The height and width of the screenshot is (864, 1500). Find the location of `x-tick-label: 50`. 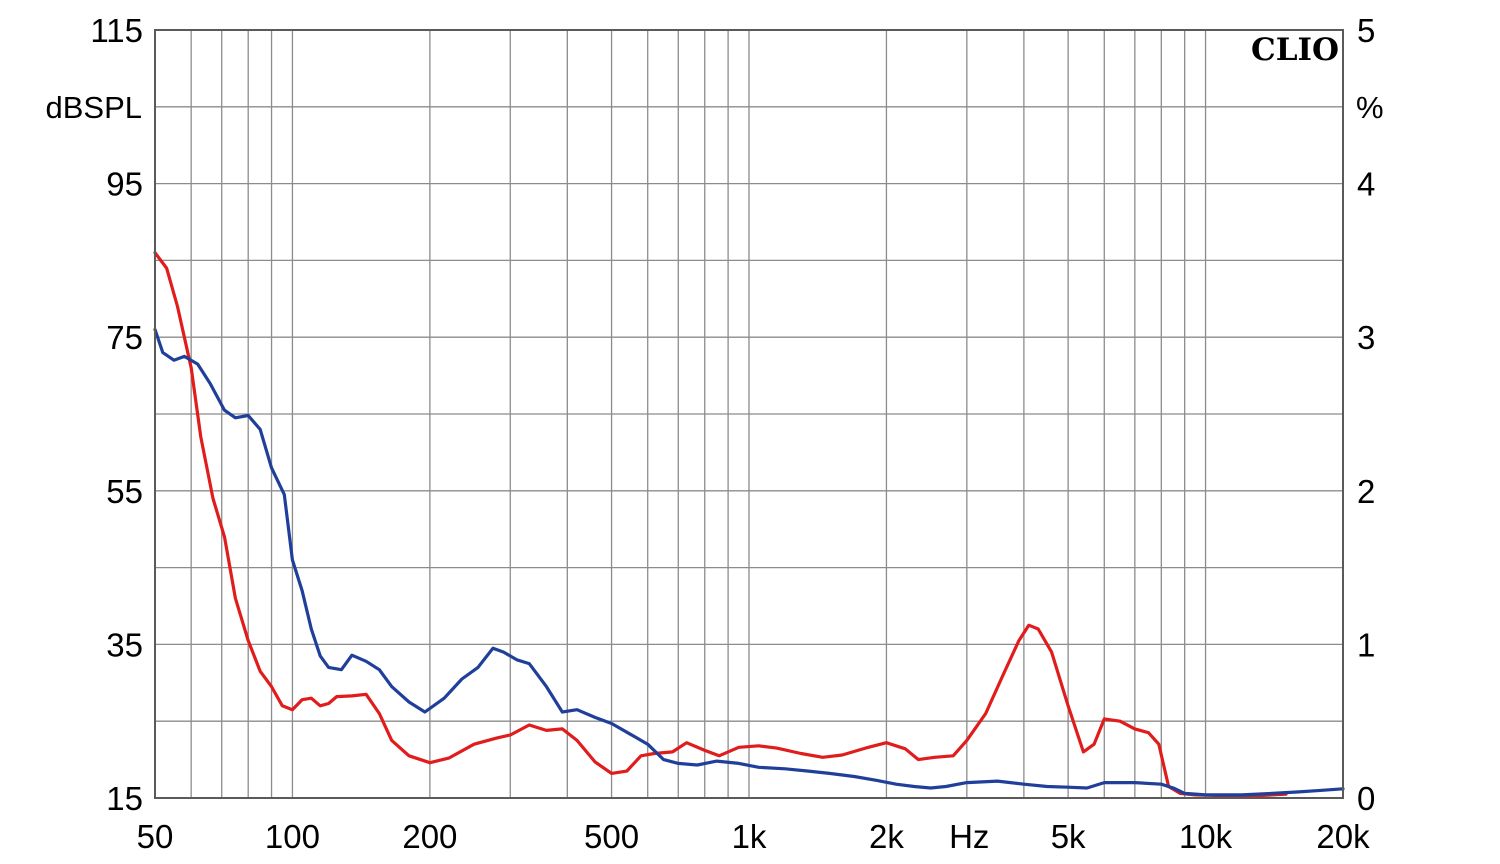

x-tick-label: 50 is located at coordinates (155, 836).